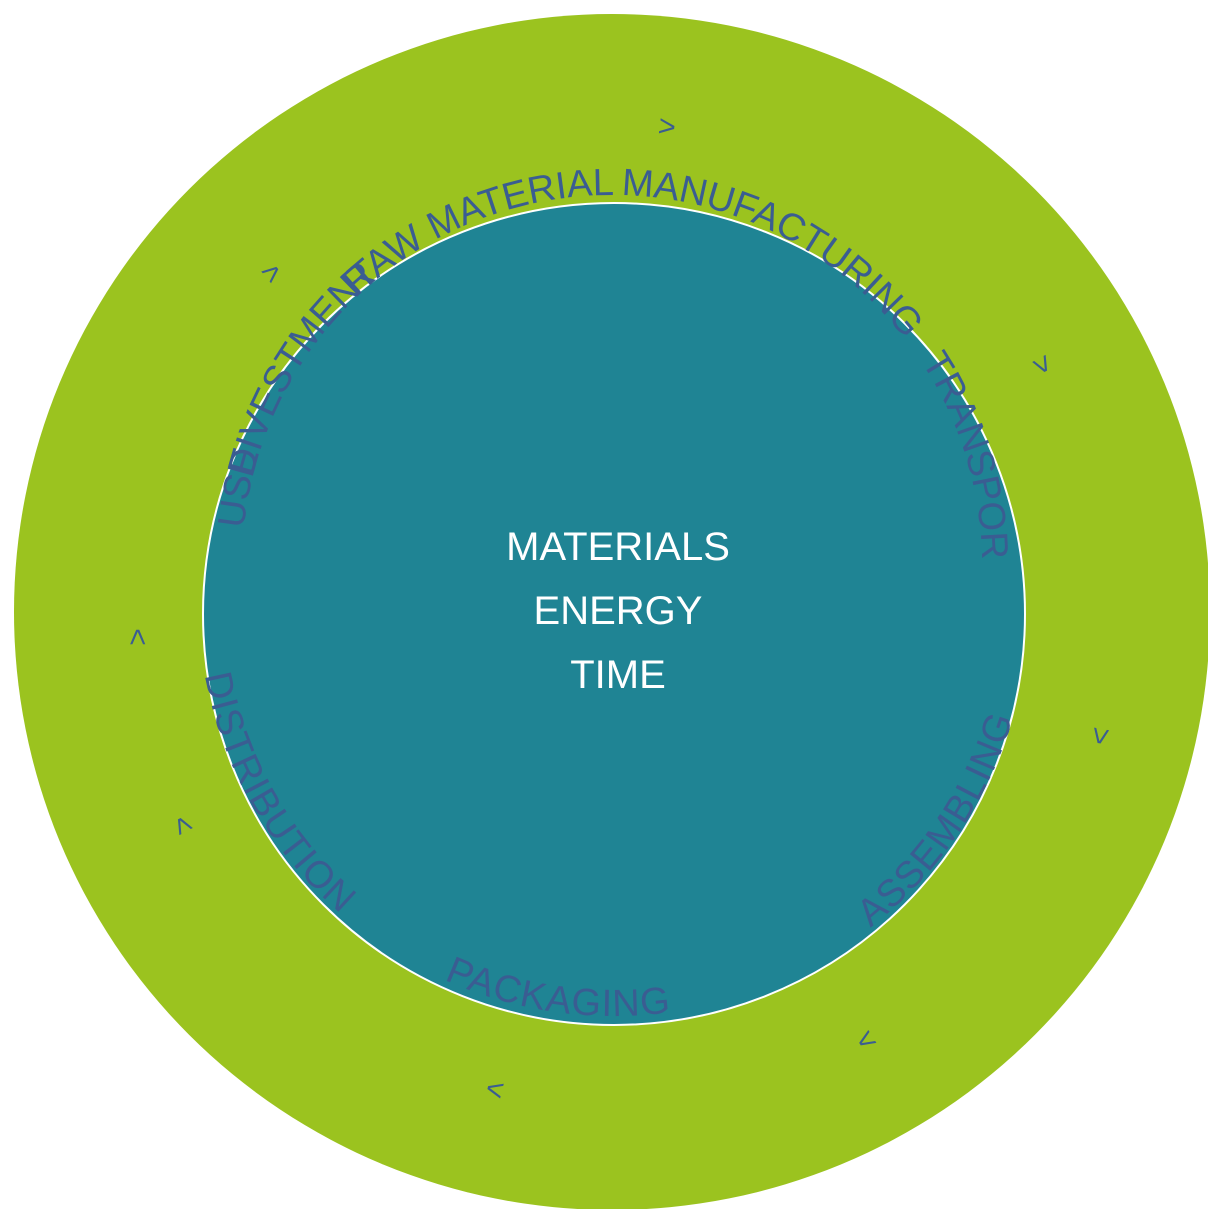 The image size is (1208, 1209). I want to click on stage-arrow-7: >, so click(138, 637).